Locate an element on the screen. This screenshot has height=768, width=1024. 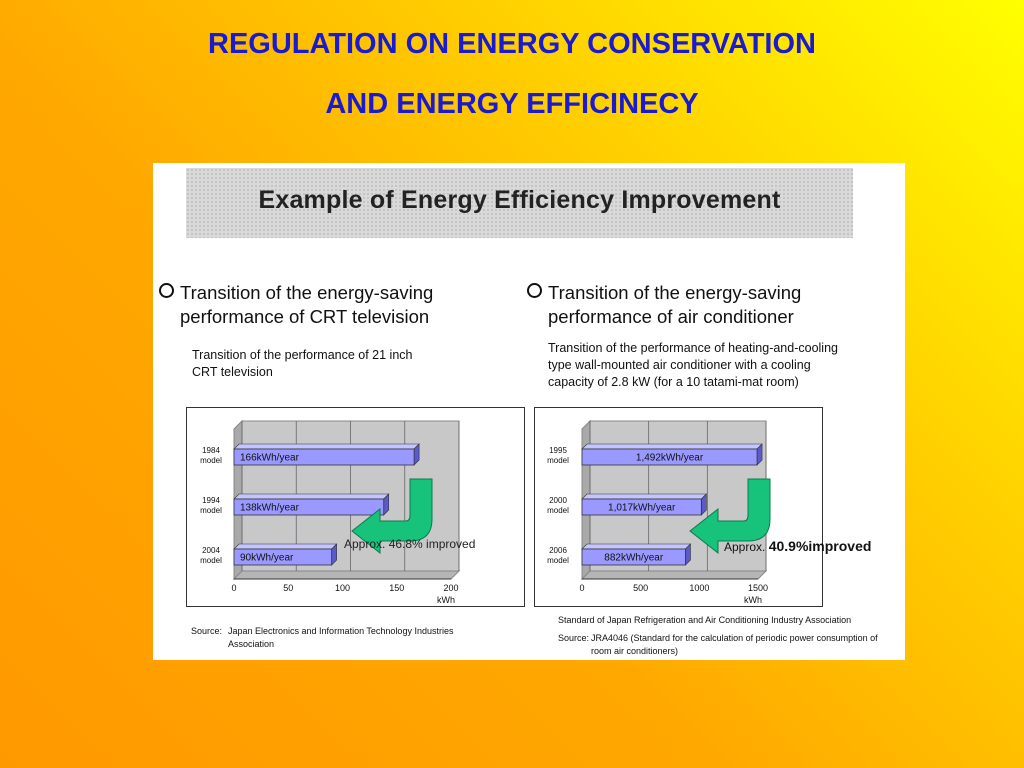
x-tick-label: 50 is located at coordinates (288, 588).